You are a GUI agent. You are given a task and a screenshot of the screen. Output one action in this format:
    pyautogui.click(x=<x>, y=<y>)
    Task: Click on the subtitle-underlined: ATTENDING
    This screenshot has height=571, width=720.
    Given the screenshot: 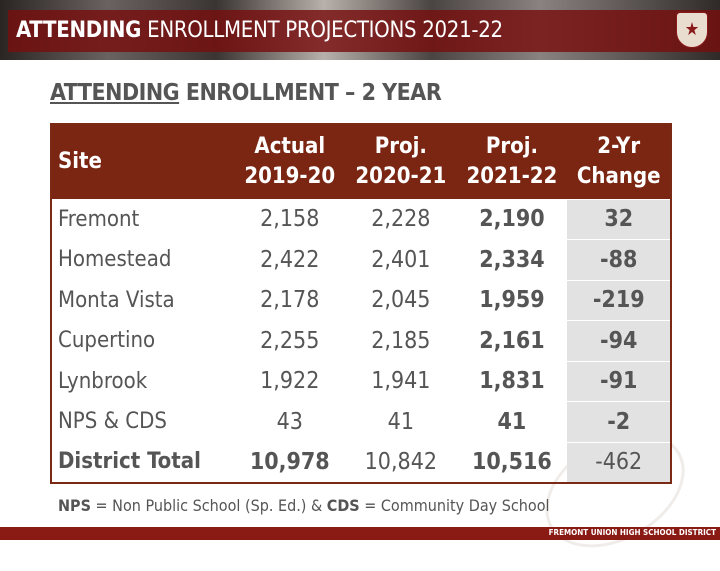 What is the action you would take?
    pyautogui.click(x=115, y=93)
    